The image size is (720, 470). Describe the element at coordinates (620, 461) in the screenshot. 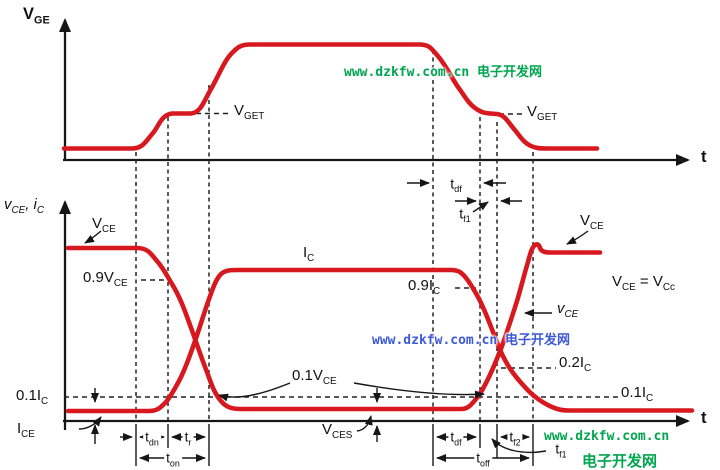

I see `watermark-bottom-site: 电子开发网` at that location.